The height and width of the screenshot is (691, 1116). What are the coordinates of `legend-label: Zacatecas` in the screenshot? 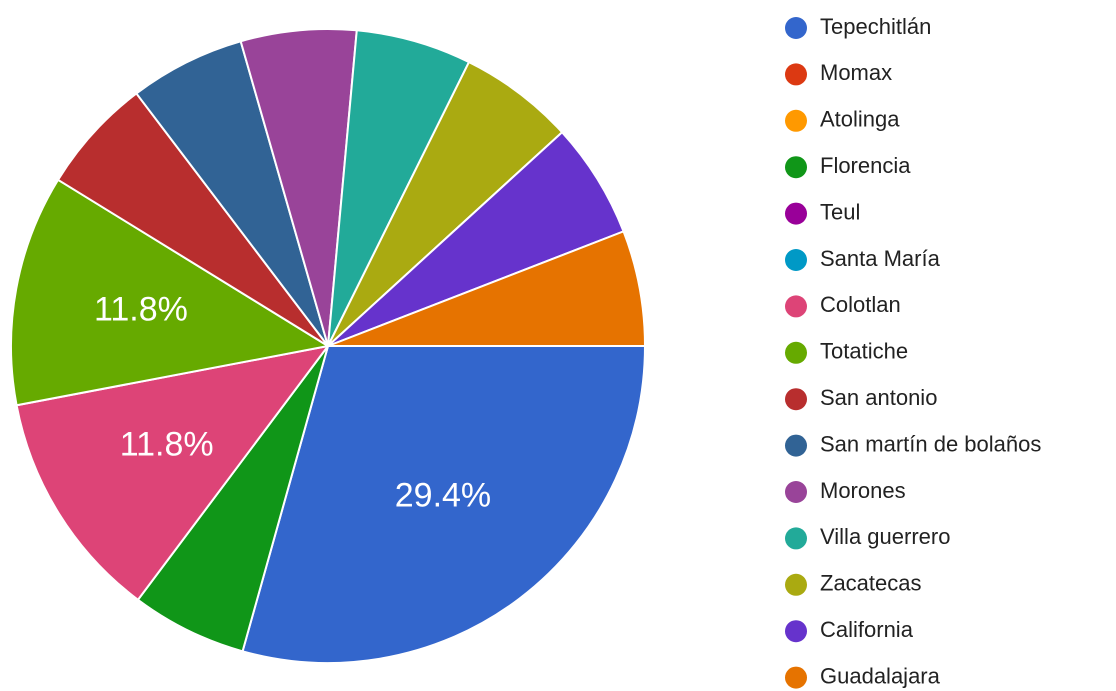 It's located at (871, 583).